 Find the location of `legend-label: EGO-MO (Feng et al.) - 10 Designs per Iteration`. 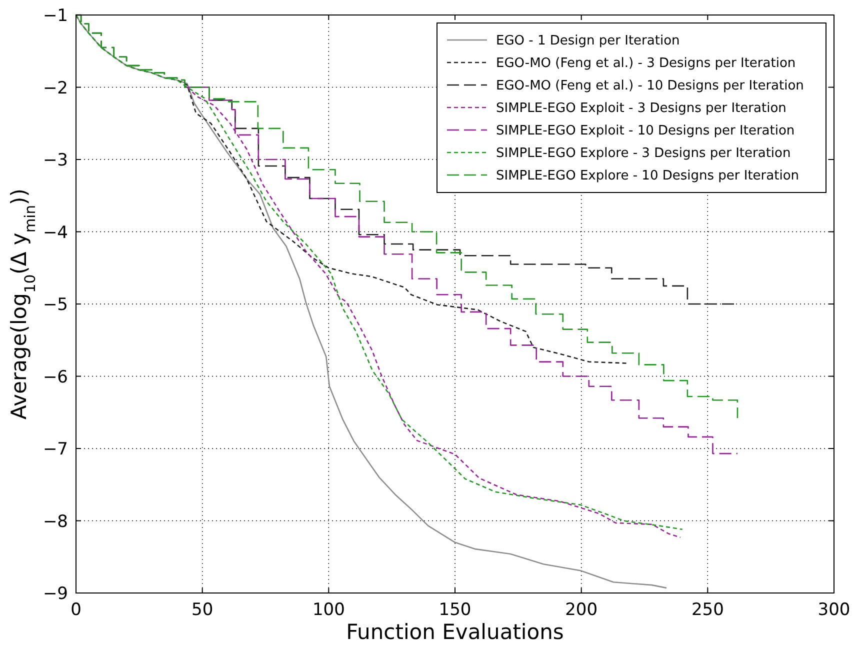

legend-label: EGO-MO (Feng et al.) - 10 Designs per Iteration is located at coordinates (650, 86).